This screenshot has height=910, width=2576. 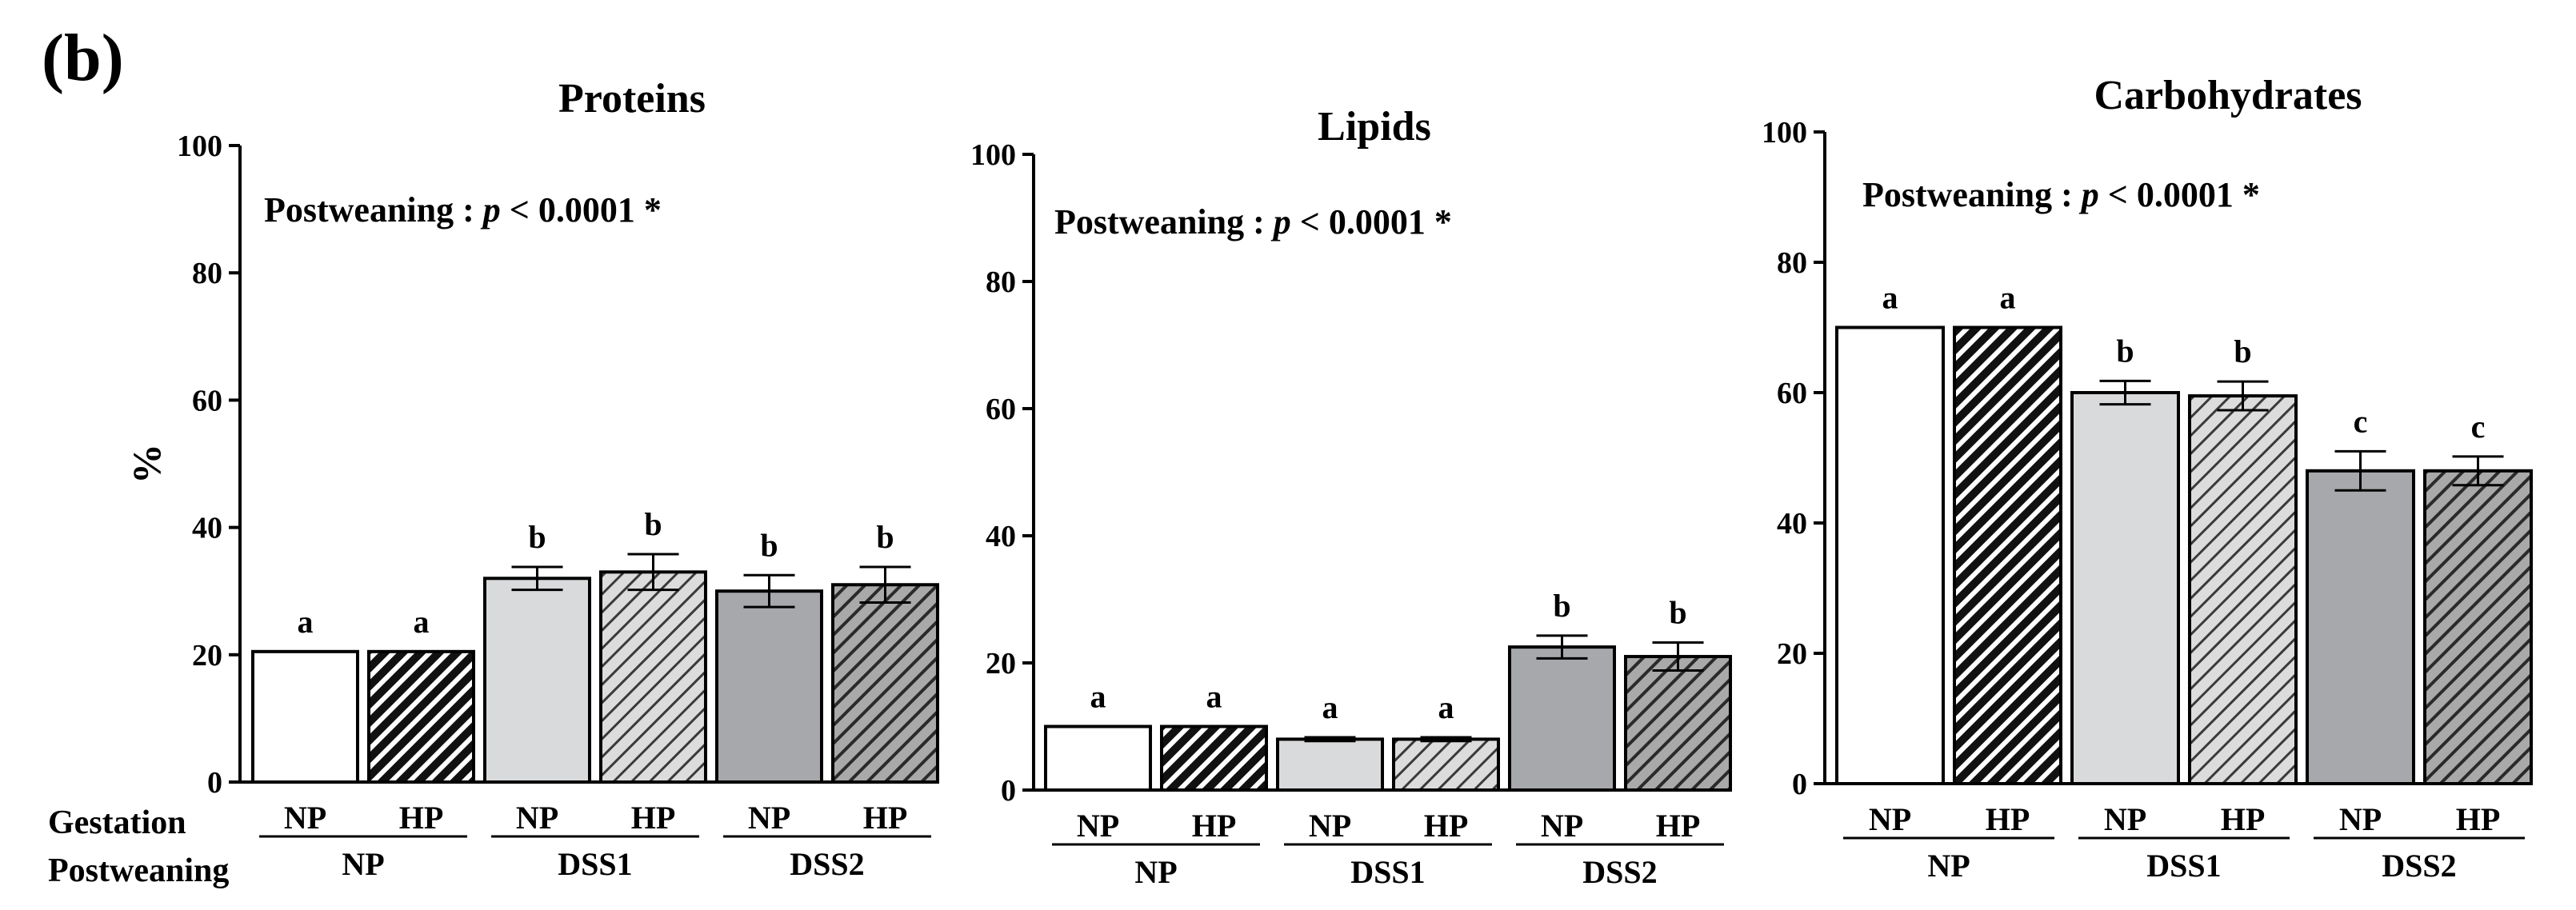 What do you see at coordinates (632, 99) in the screenshot?
I see `chart-title: Proteins` at bounding box center [632, 99].